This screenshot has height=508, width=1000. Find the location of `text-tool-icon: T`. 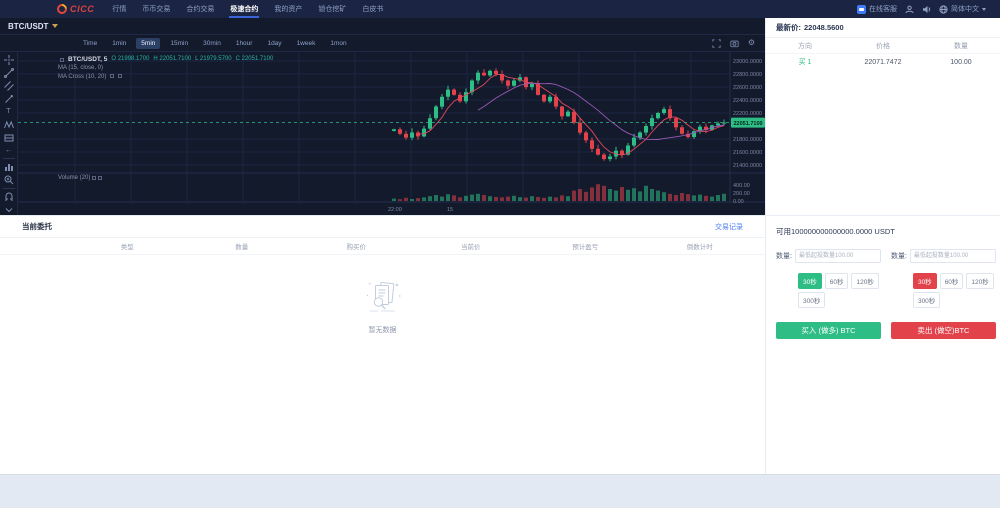

text-tool-icon: T is located at coordinates (8, 112).